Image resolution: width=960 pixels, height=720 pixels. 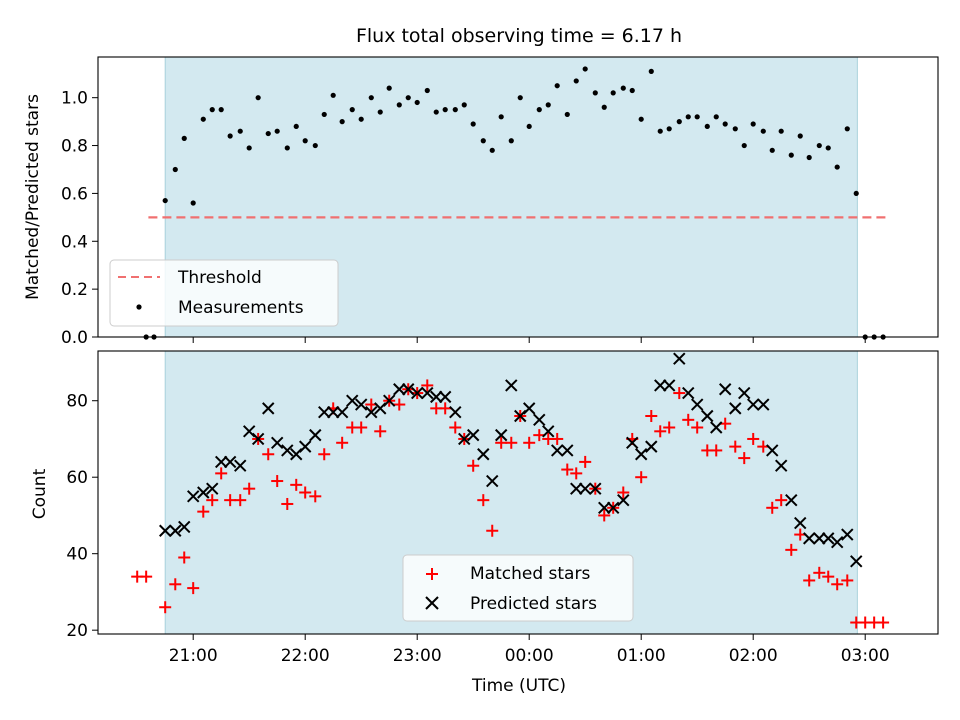 What do you see at coordinates (82, 516) in the screenshot?
I see `count-y-ticks: 20 40 60 80` at bounding box center [82, 516].